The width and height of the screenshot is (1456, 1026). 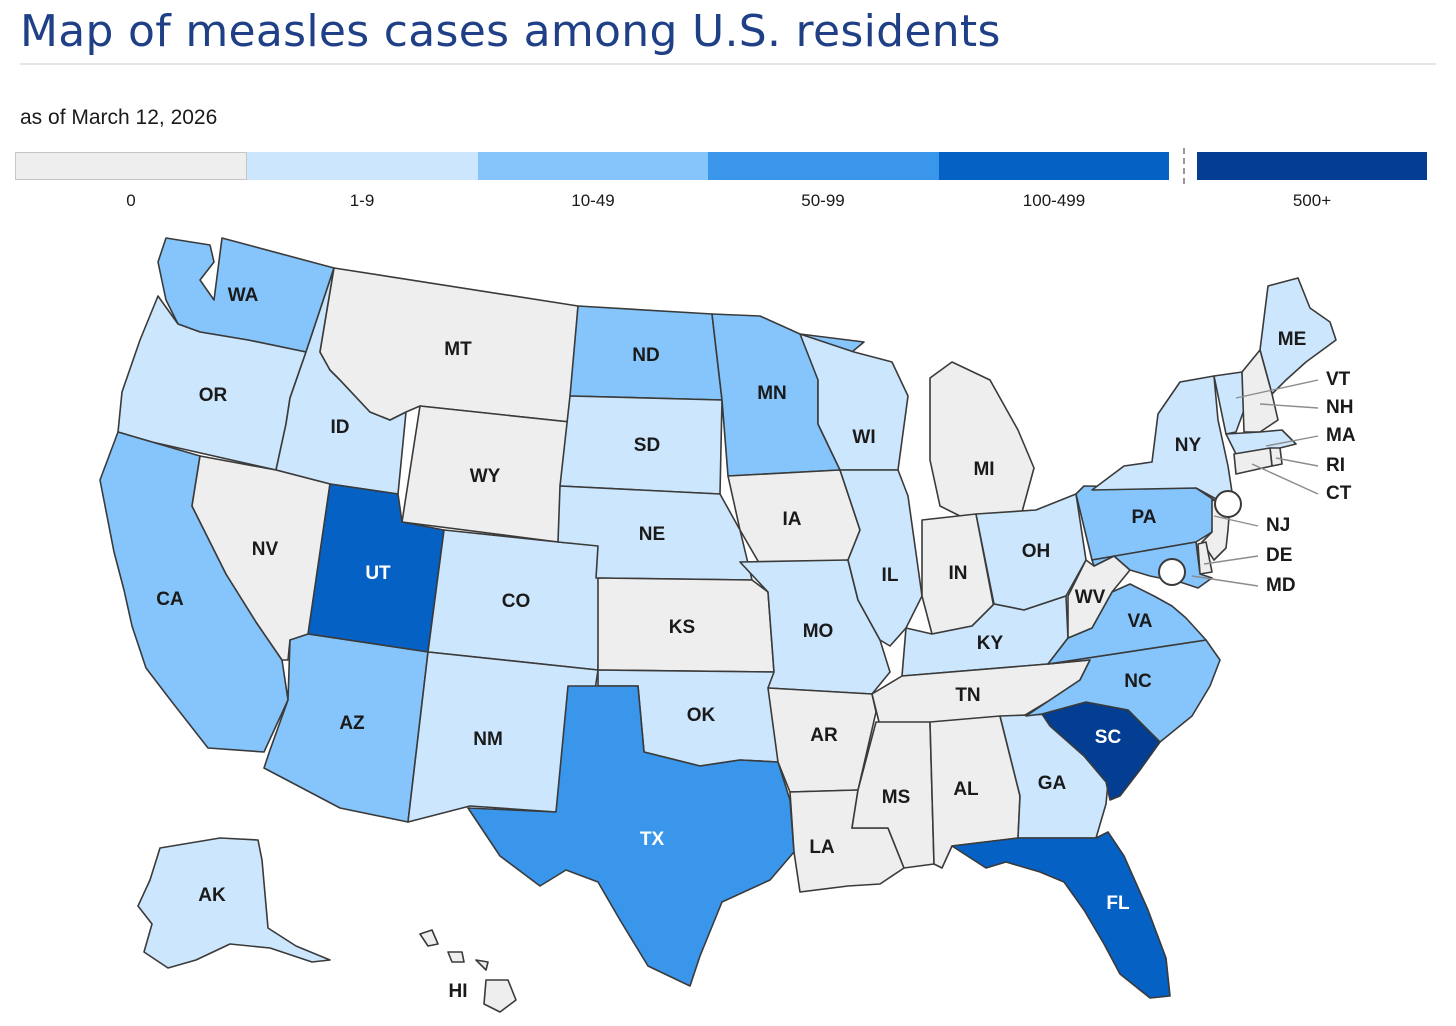 I want to click on state-label-la: LA, so click(x=822, y=847).